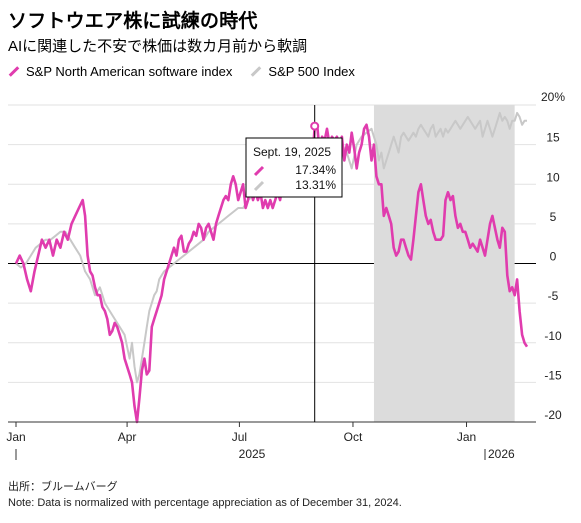 This screenshot has height=523, width=581. Describe the element at coordinates (315, 185) in the screenshot. I see `tooltip-value-sp500: 13.31%` at that location.